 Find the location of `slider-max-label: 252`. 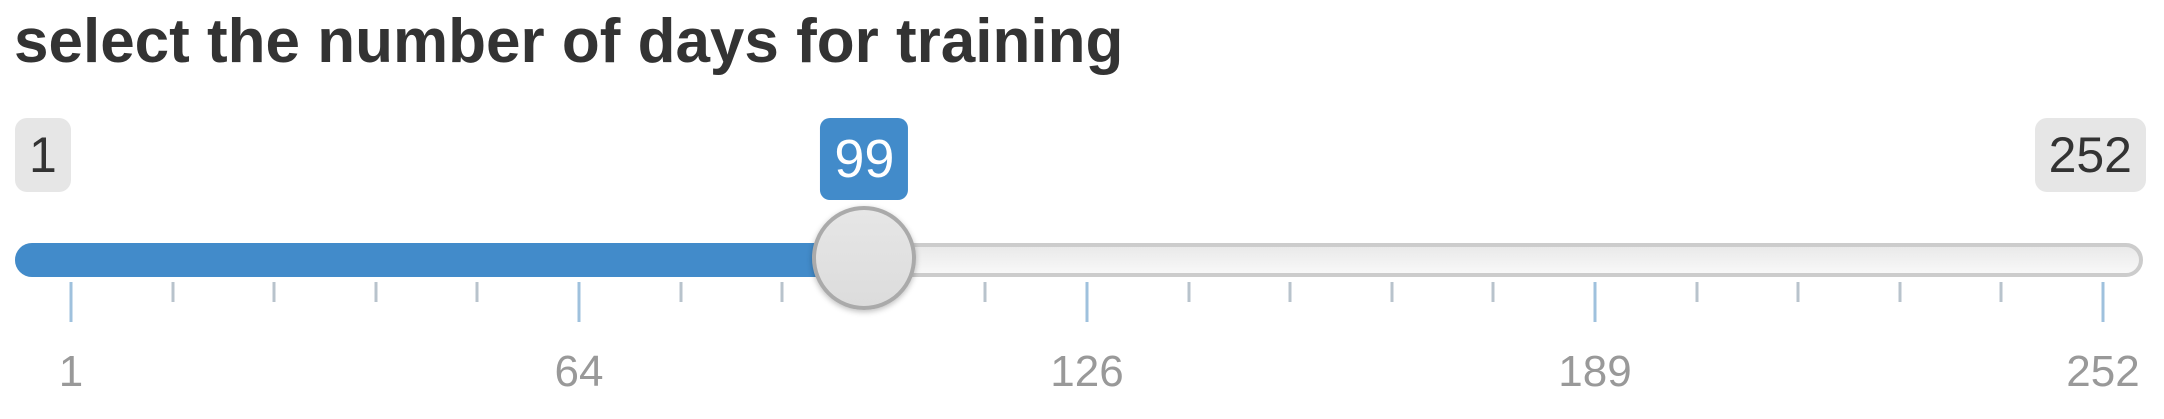

slider-max-label: 252 is located at coordinates (2090, 155).